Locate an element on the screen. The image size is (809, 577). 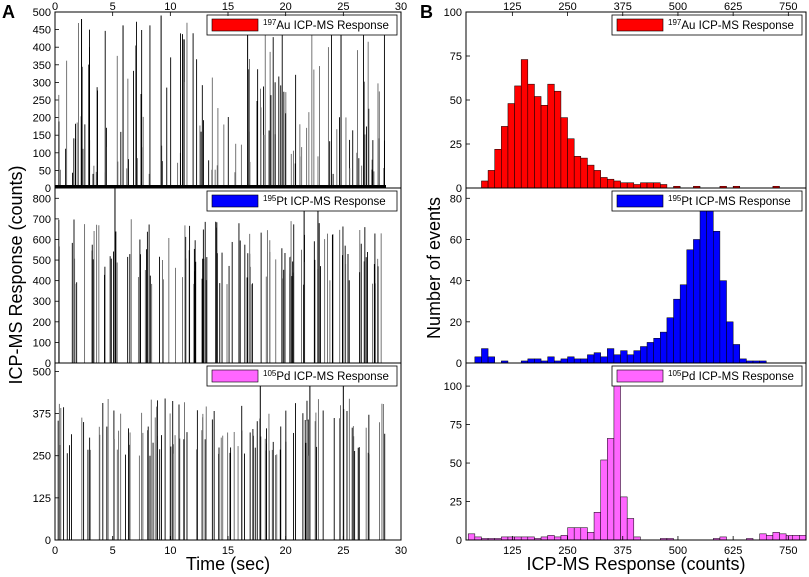
b-pt-legend: 195Pt ICP-MS Response is located at coordinates (707, 201).